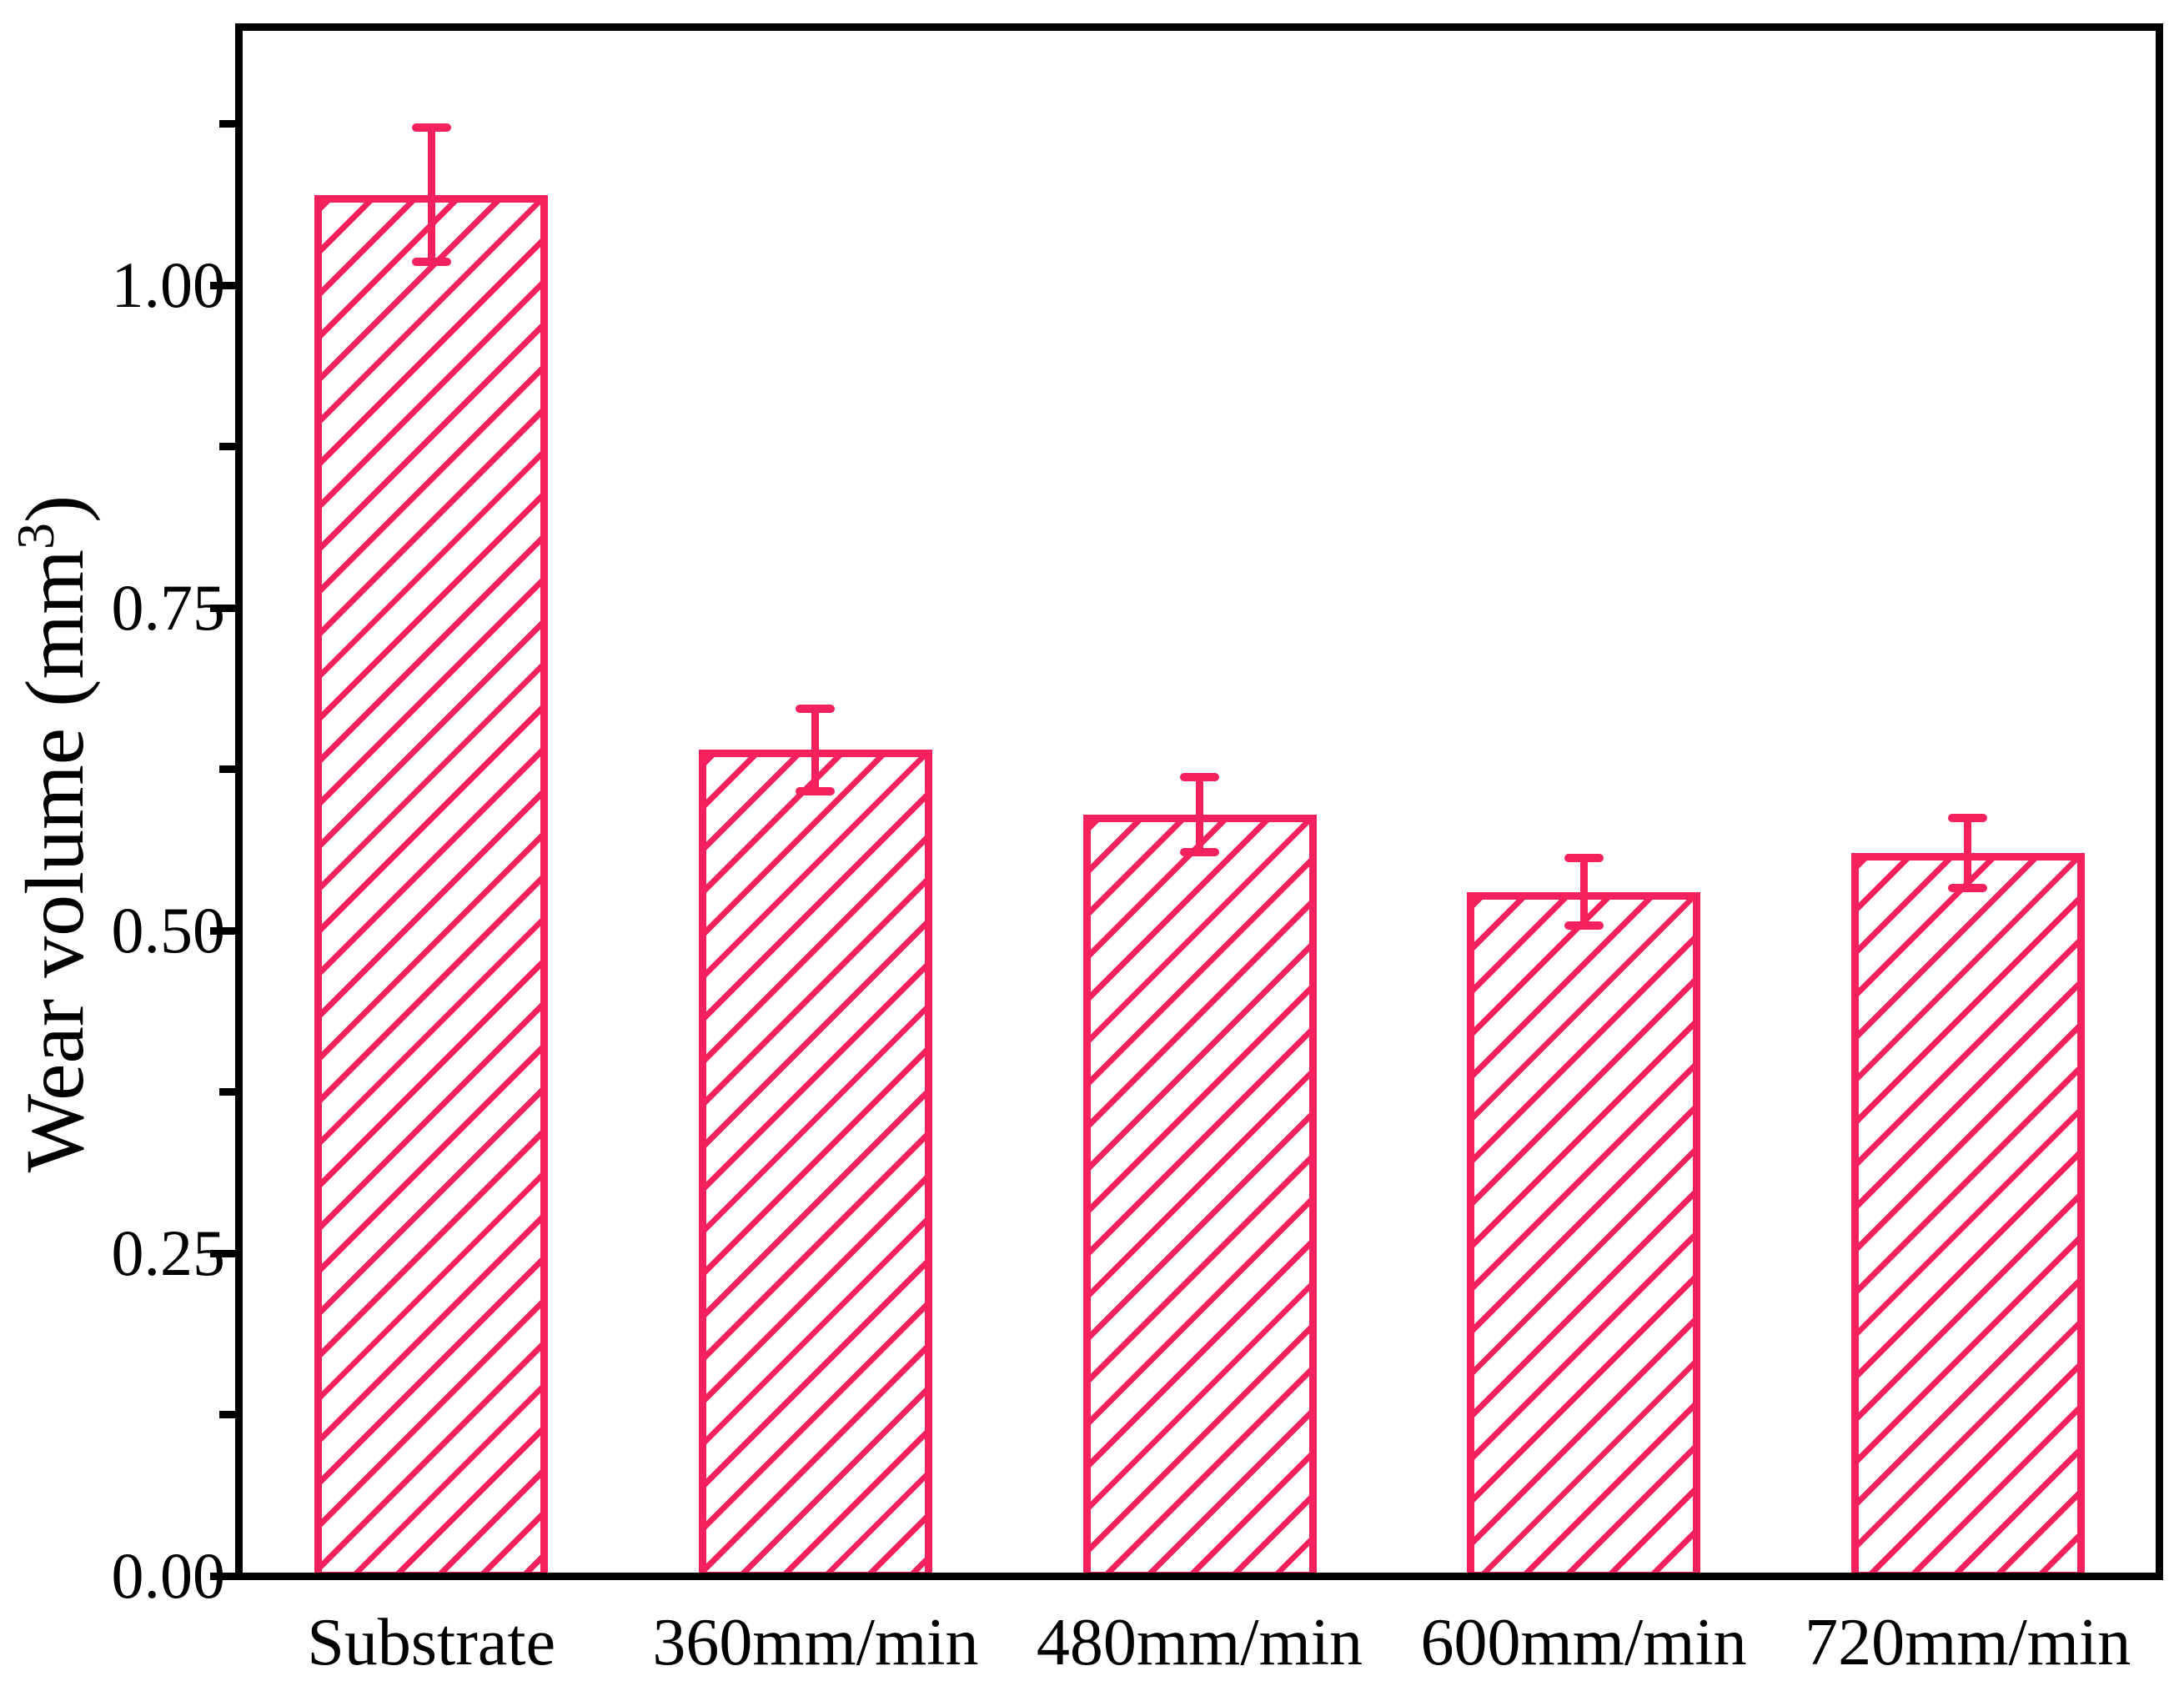  What do you see at coordinates (1583, 1643) in the screenshot?
I see `x-category-label: 600mm/min` at bounding box center [1583, 1643].